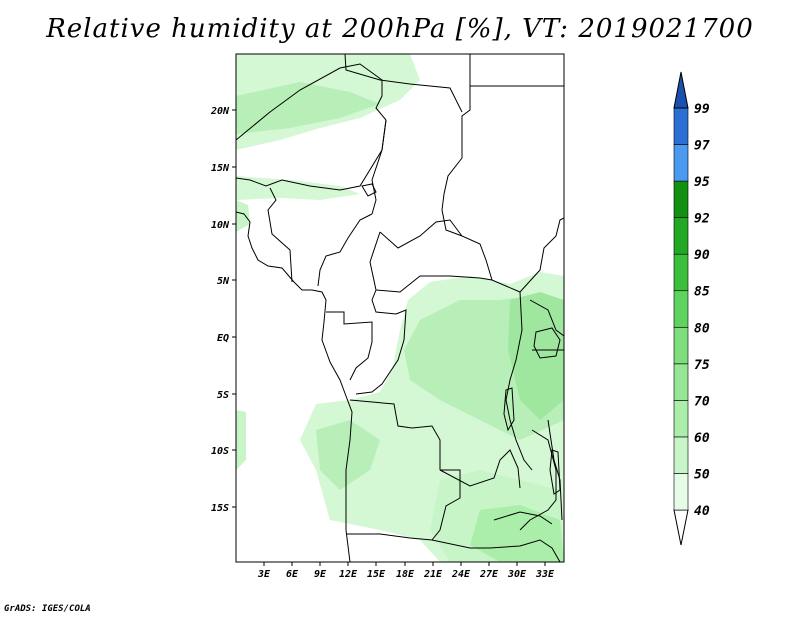 Image resolution: width=800 pixels, height=618 pixels. Describe the element at coordinates (220, 451) in the screenshot. I see `lat-label-10s: 10S` at that location.